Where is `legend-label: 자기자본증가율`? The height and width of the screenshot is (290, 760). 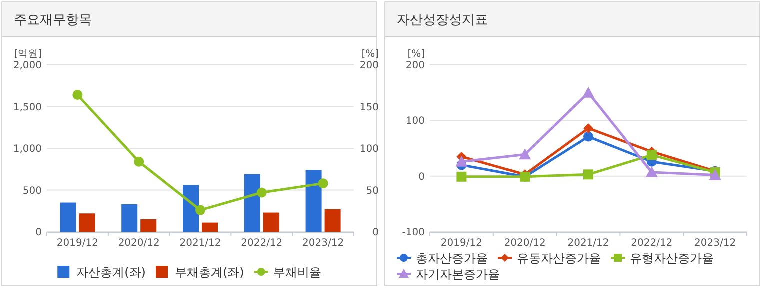
legend-label: 자기자본증가율 is located at coordinates (458, 275).